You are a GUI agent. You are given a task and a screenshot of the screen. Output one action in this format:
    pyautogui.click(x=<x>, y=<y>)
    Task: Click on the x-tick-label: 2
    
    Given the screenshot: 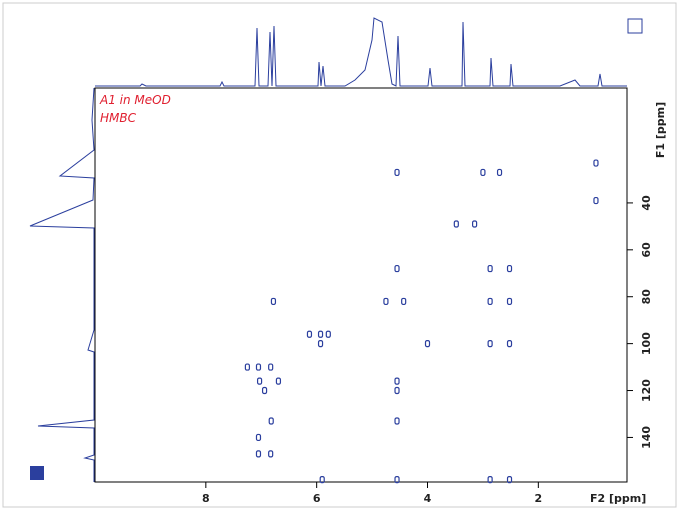 What is the action you would take?
    pyautogui.click(x=539, y=498)
    